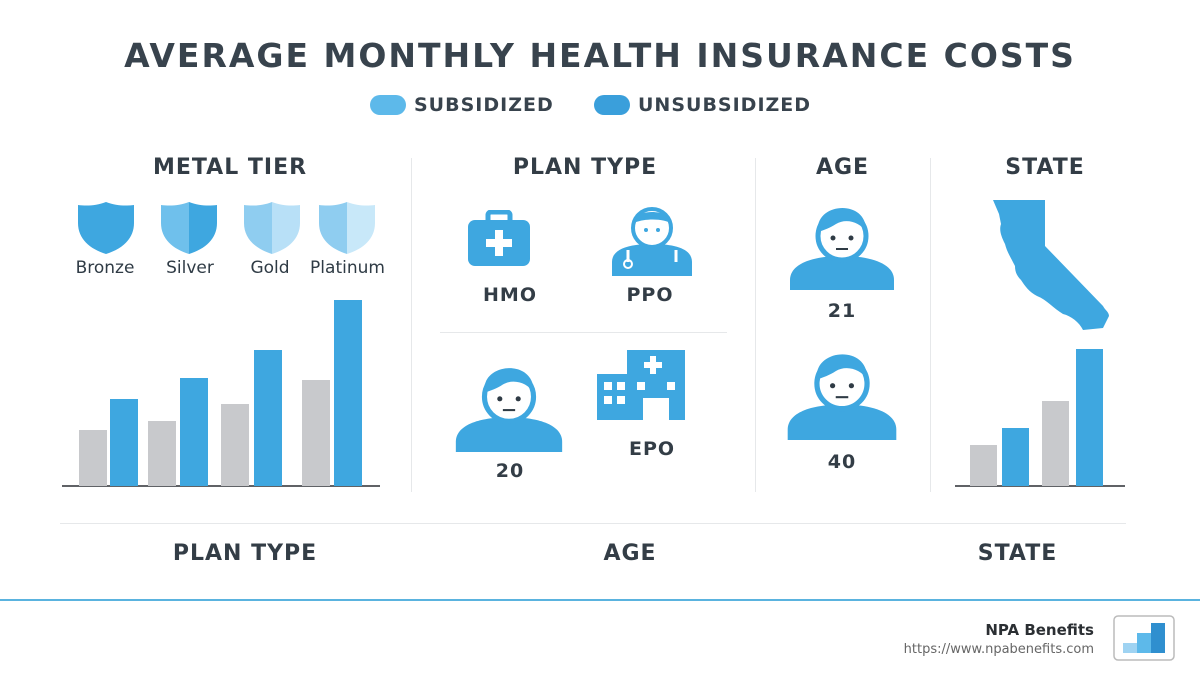 The width and height of the screenshot is (1200, 675). What do you see at coordinates (600, 600) in the screenshot?
I see `footer-rule` at bounding box center [600, 600].